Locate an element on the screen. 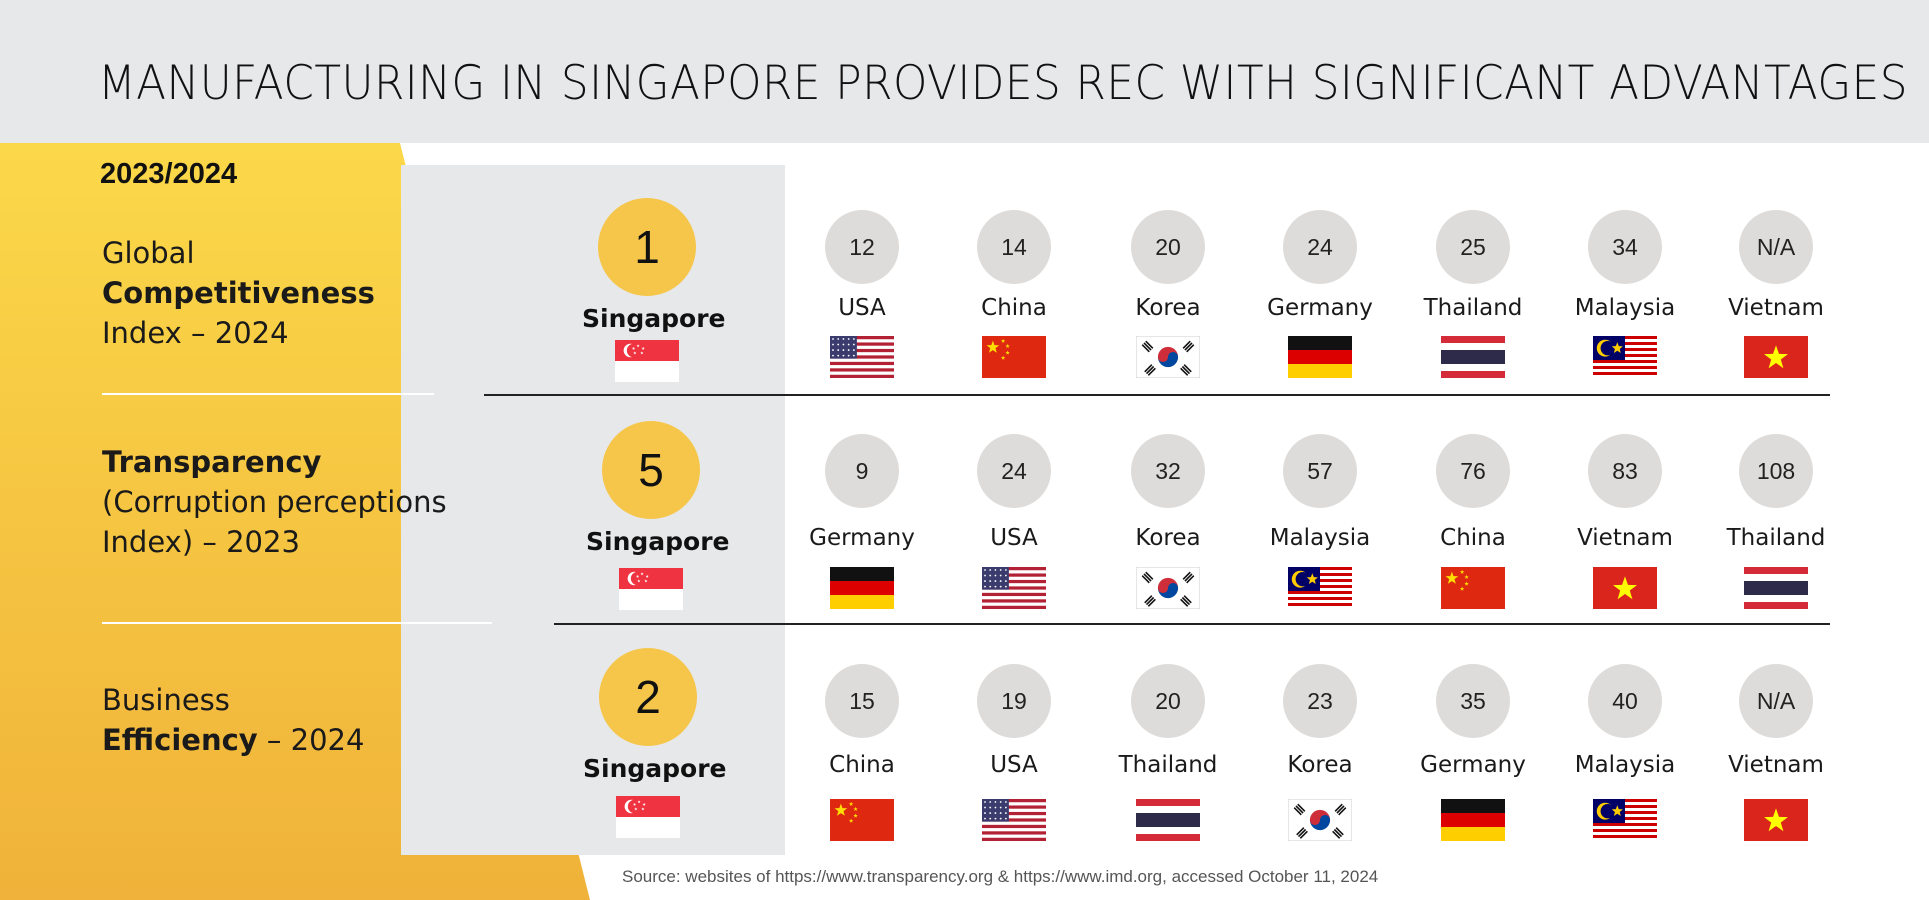 This screenshot has height=900, width=1929. rank-circle: 108 is located at coordinates (1776, 471).